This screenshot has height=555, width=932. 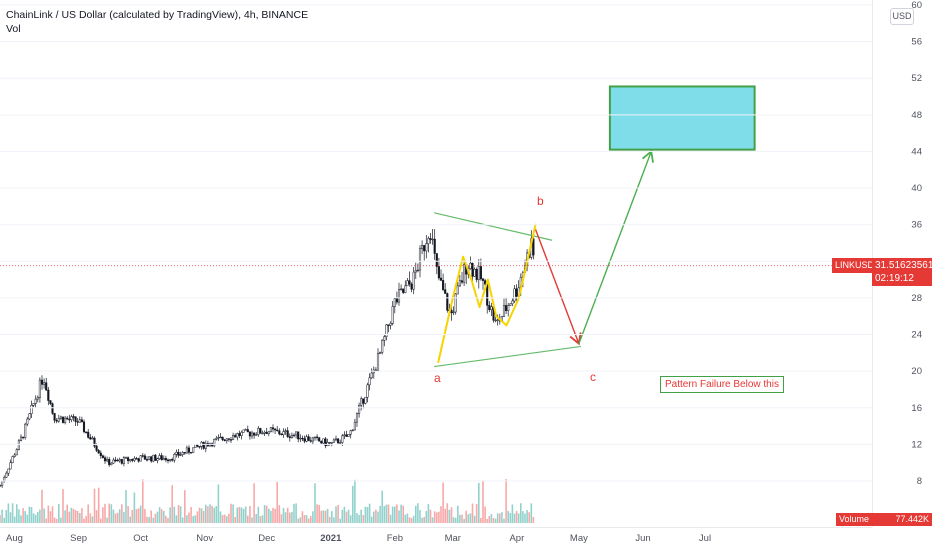 What do you see at coordinates (579, 538) in the screenshot?
I see `time-tick-label: May` at bounding box center [579, 538].